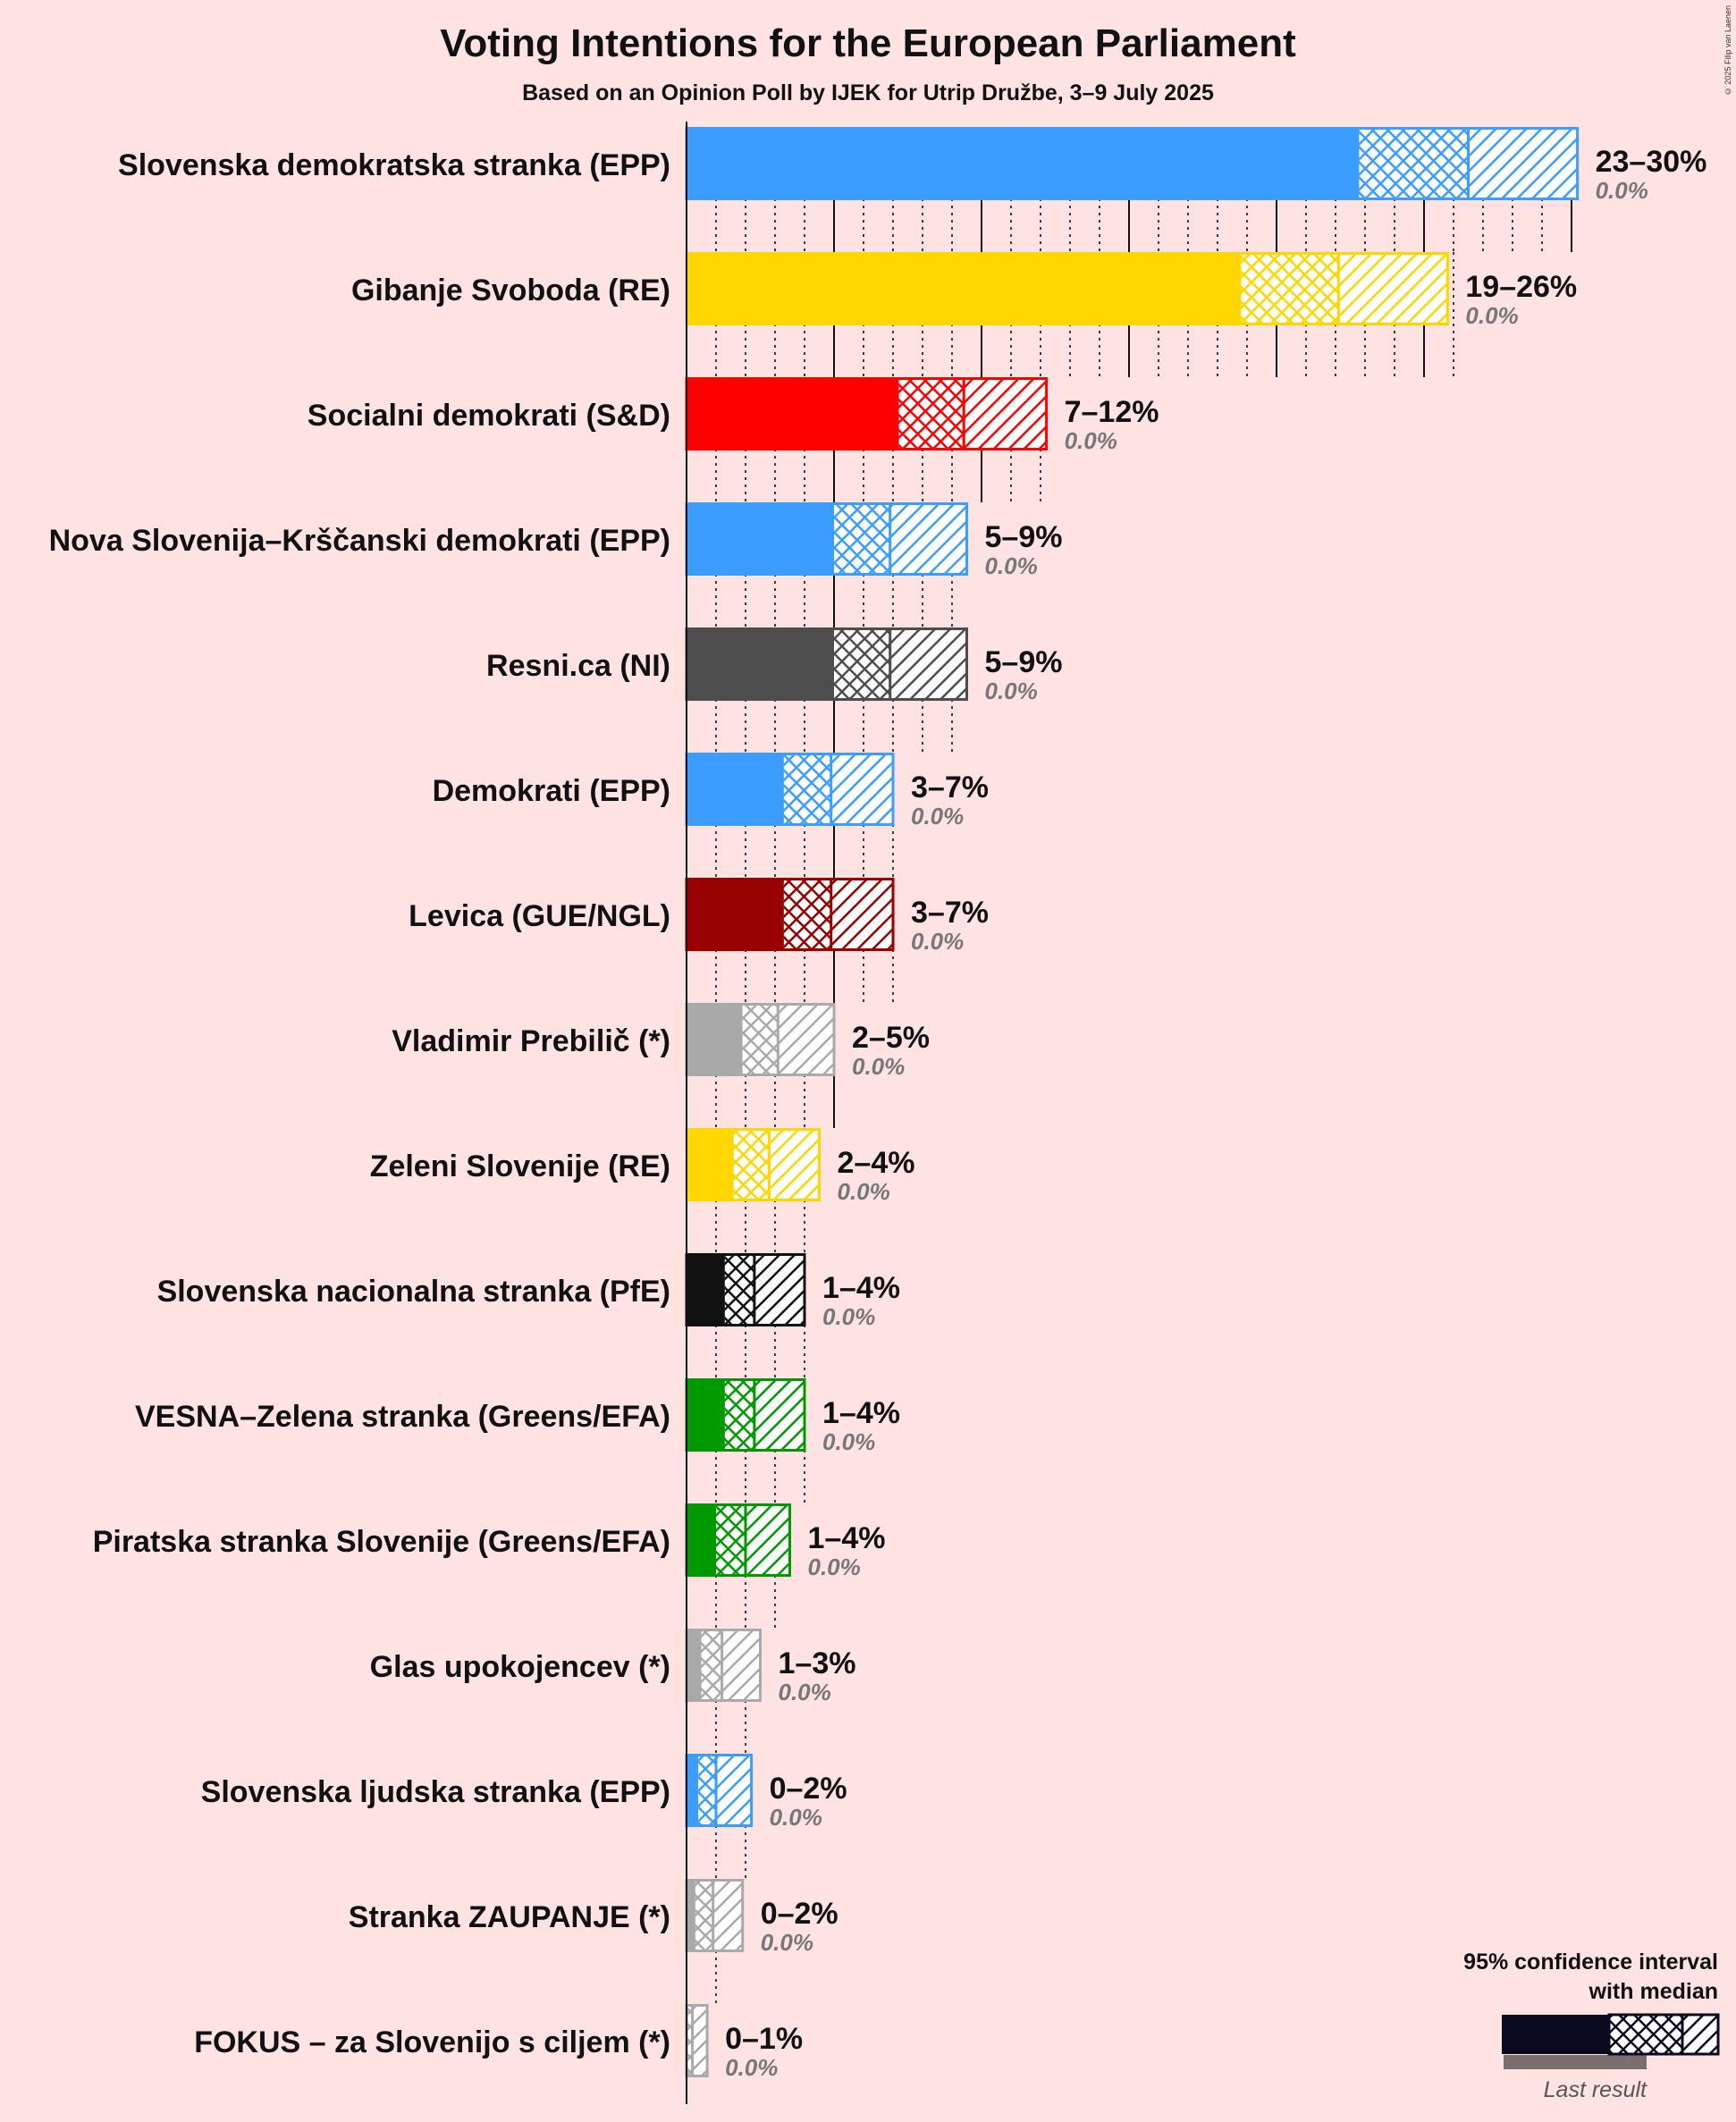 Image resolution: width=1736 pixels, height=2122 pixels. I want to click on party-label: Piratska stranka Slovenije (Greens/EFA), so click(381, 1542).